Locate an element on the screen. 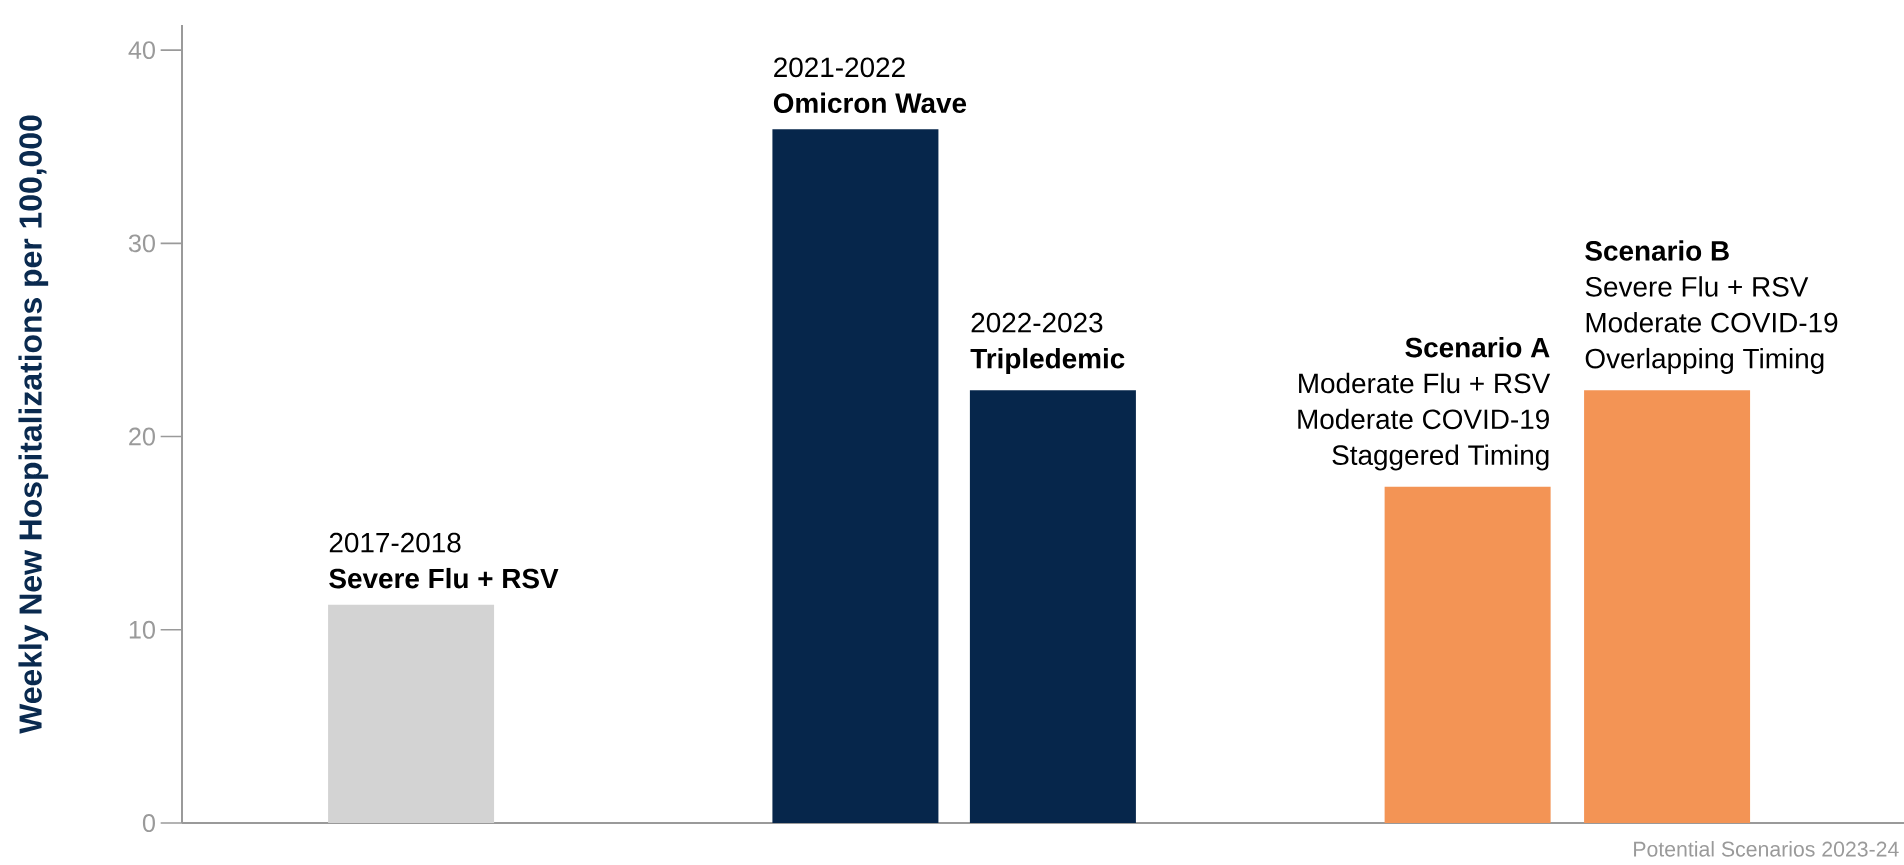 Image resolution: width=1904 pixels, height=865 pixels. annotation: Overlapping Timing is located at coordinates (1704, 360).